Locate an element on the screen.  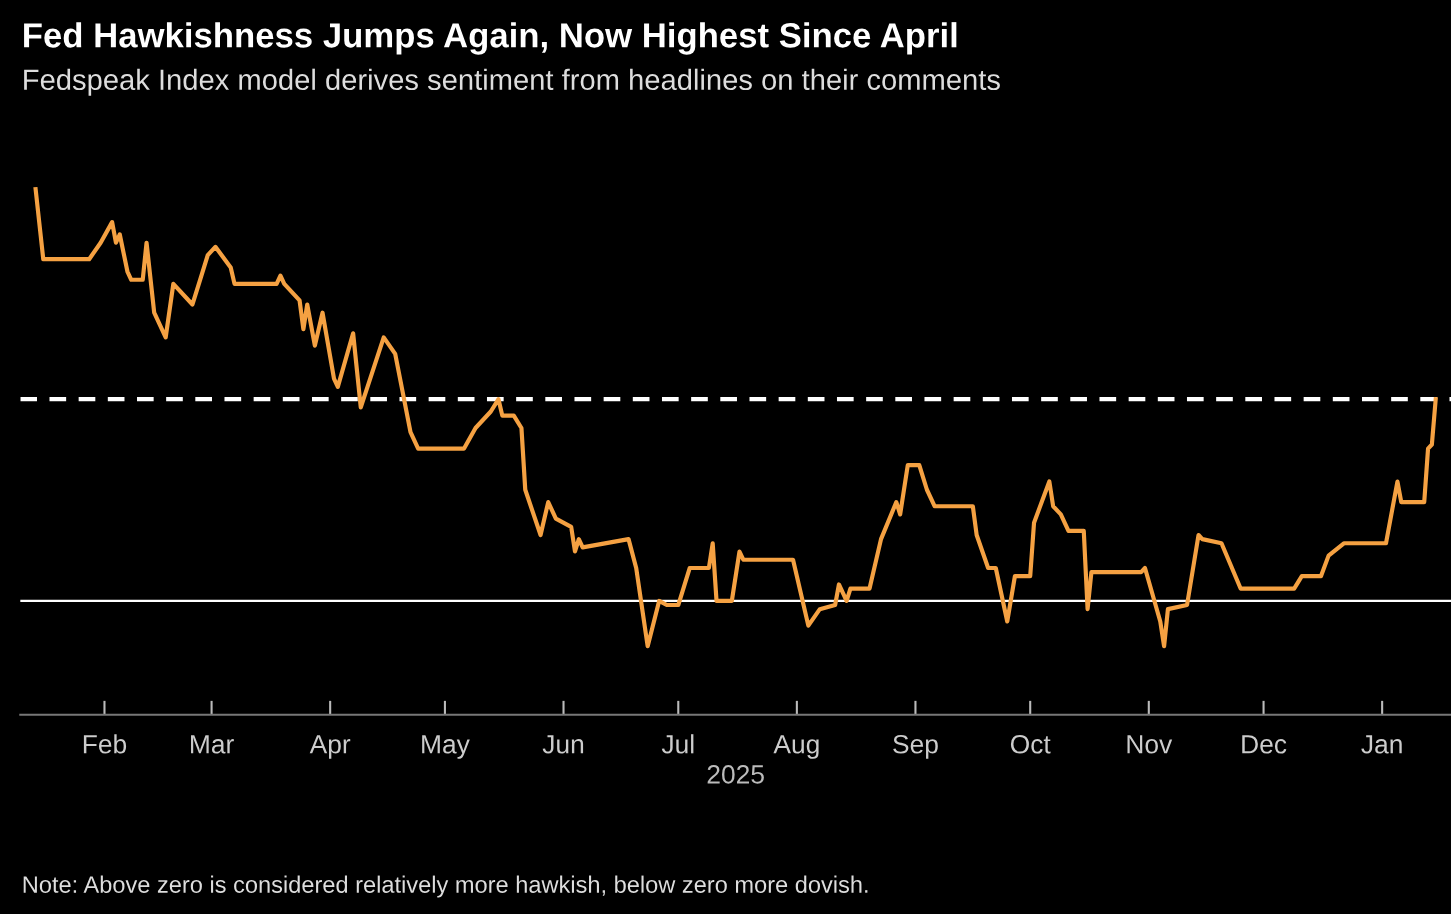
x-tick-label: Apr is located at coordinates (330, 747).